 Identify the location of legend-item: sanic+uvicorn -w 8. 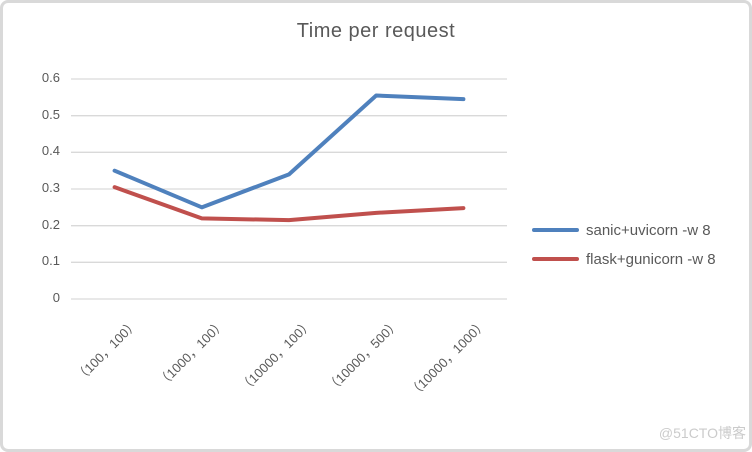
(624, 230).